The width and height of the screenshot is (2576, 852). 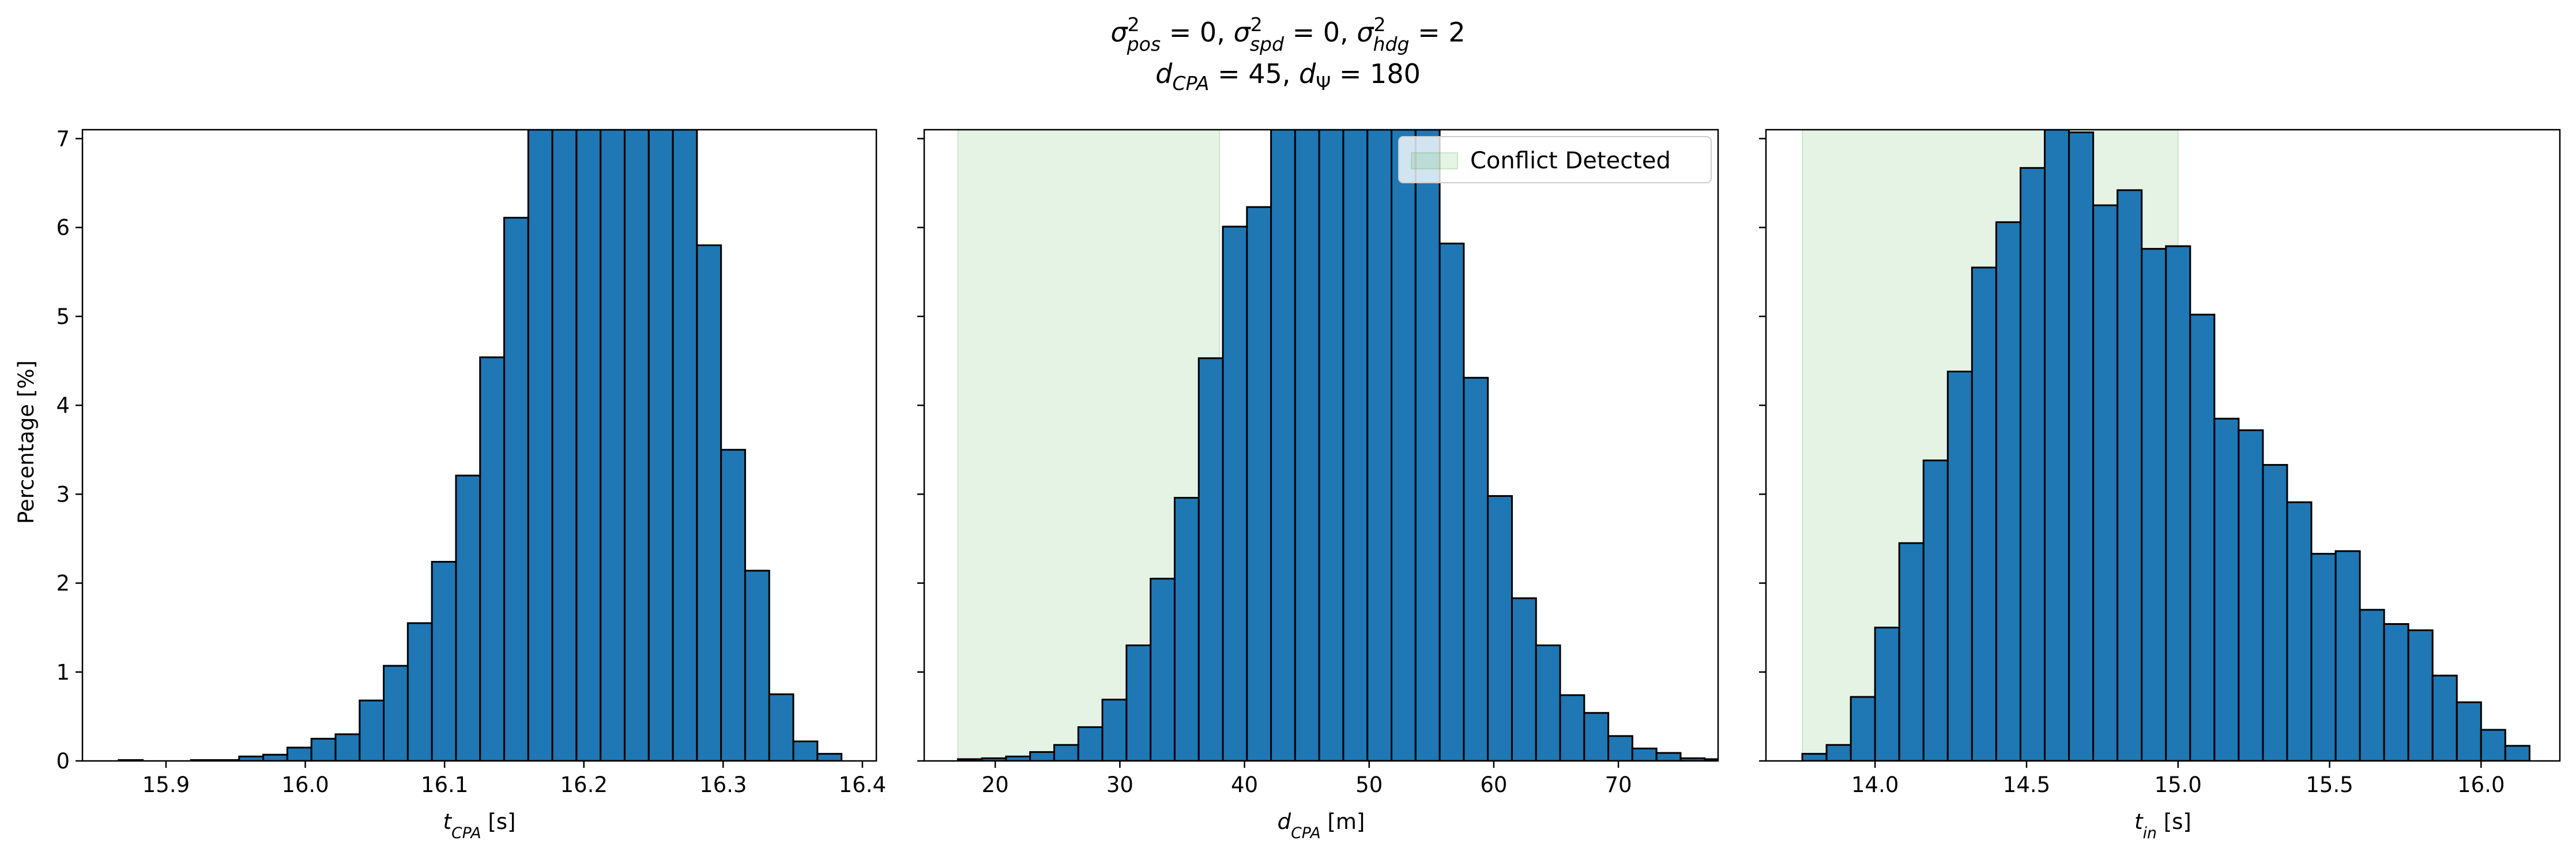 I want to click on y-axis-label: Percentage [%], so click(x=26, y=442).